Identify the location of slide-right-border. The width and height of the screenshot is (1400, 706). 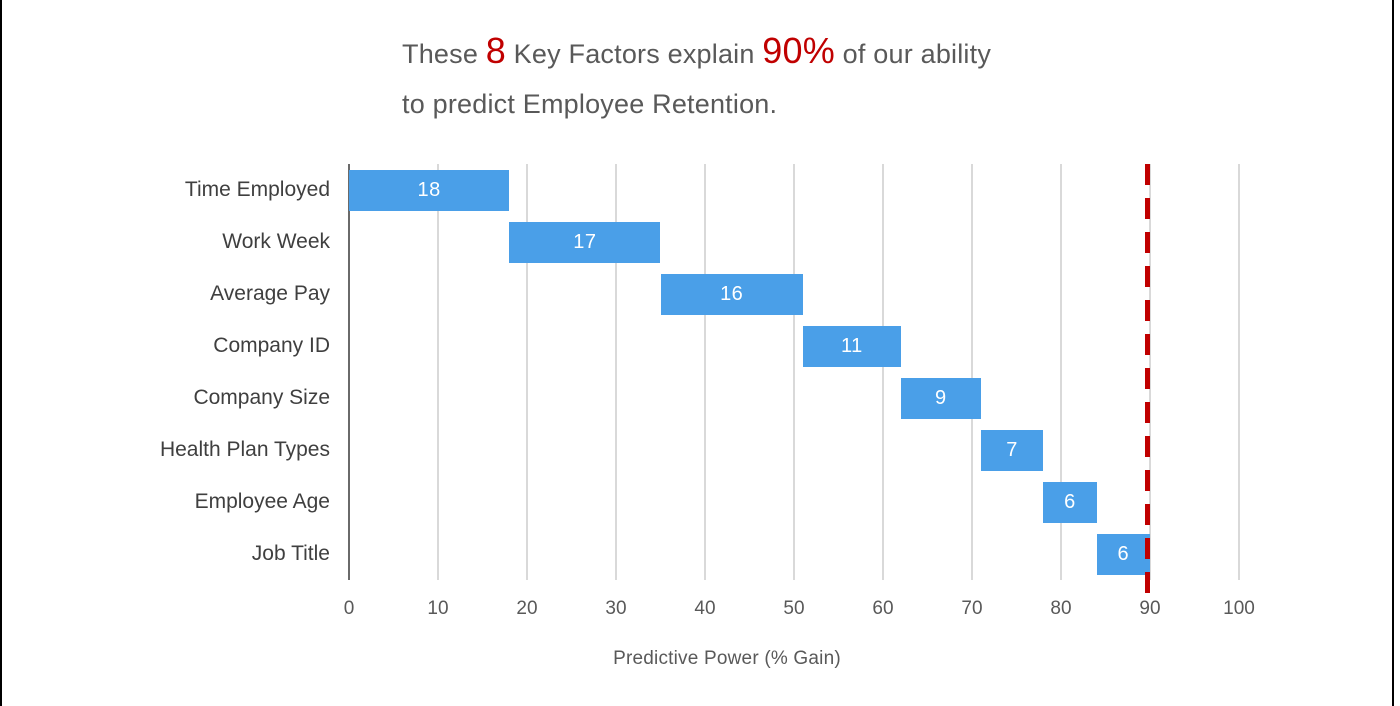
(1393, 353).